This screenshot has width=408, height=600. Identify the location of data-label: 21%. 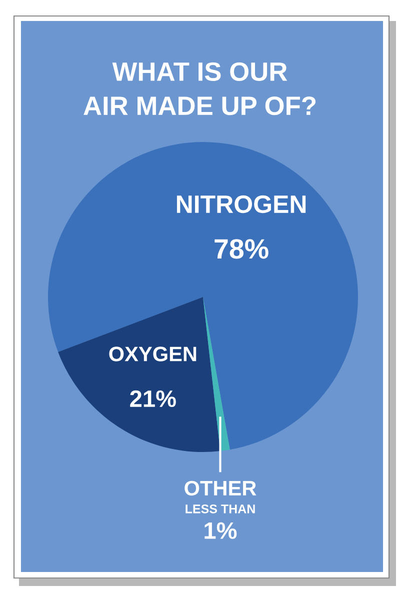
(153, 399).